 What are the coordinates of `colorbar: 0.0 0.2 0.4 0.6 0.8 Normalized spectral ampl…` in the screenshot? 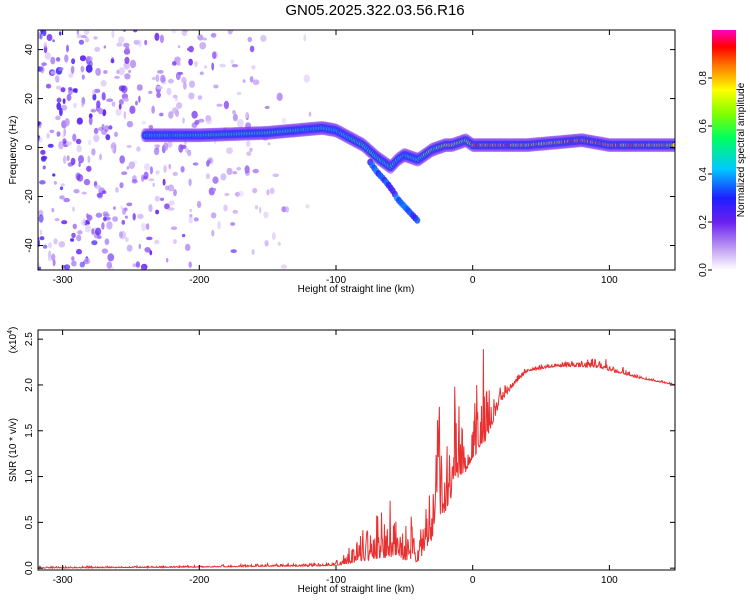 It's located at (722, 153).